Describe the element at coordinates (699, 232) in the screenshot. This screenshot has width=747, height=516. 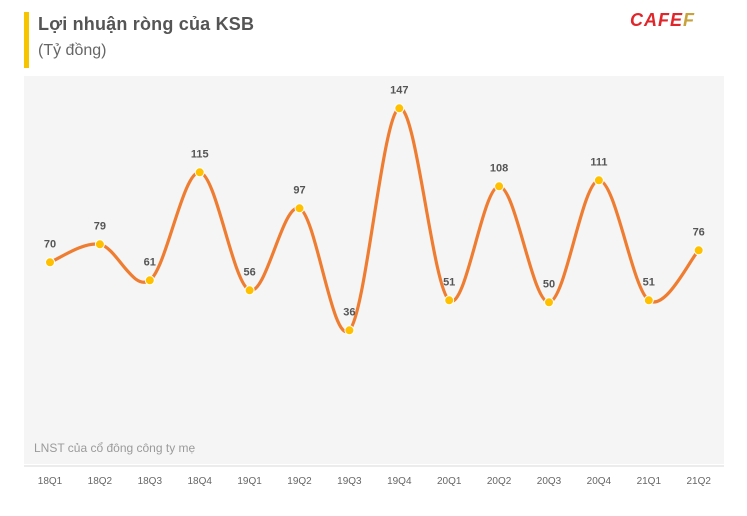
I see `data-label-21q2: 76` at that location.